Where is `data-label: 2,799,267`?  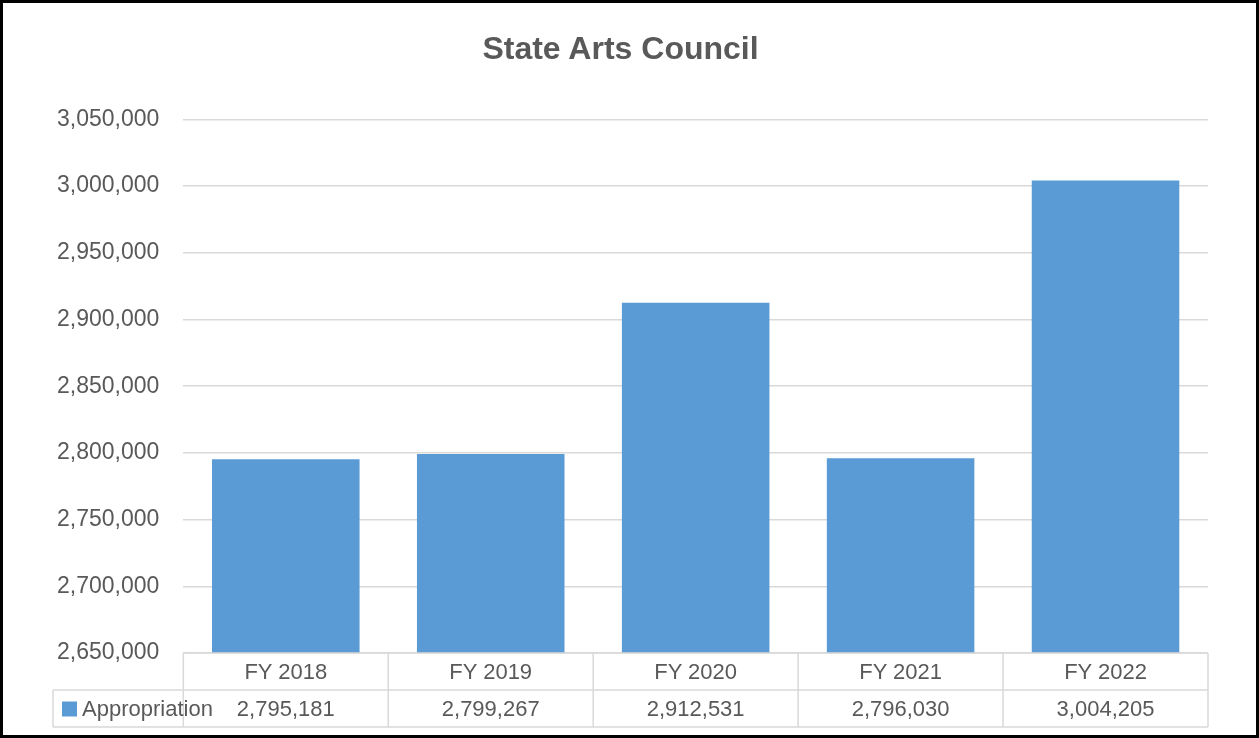
data-label: 2,799,267 is located at coordinates (490, 708).